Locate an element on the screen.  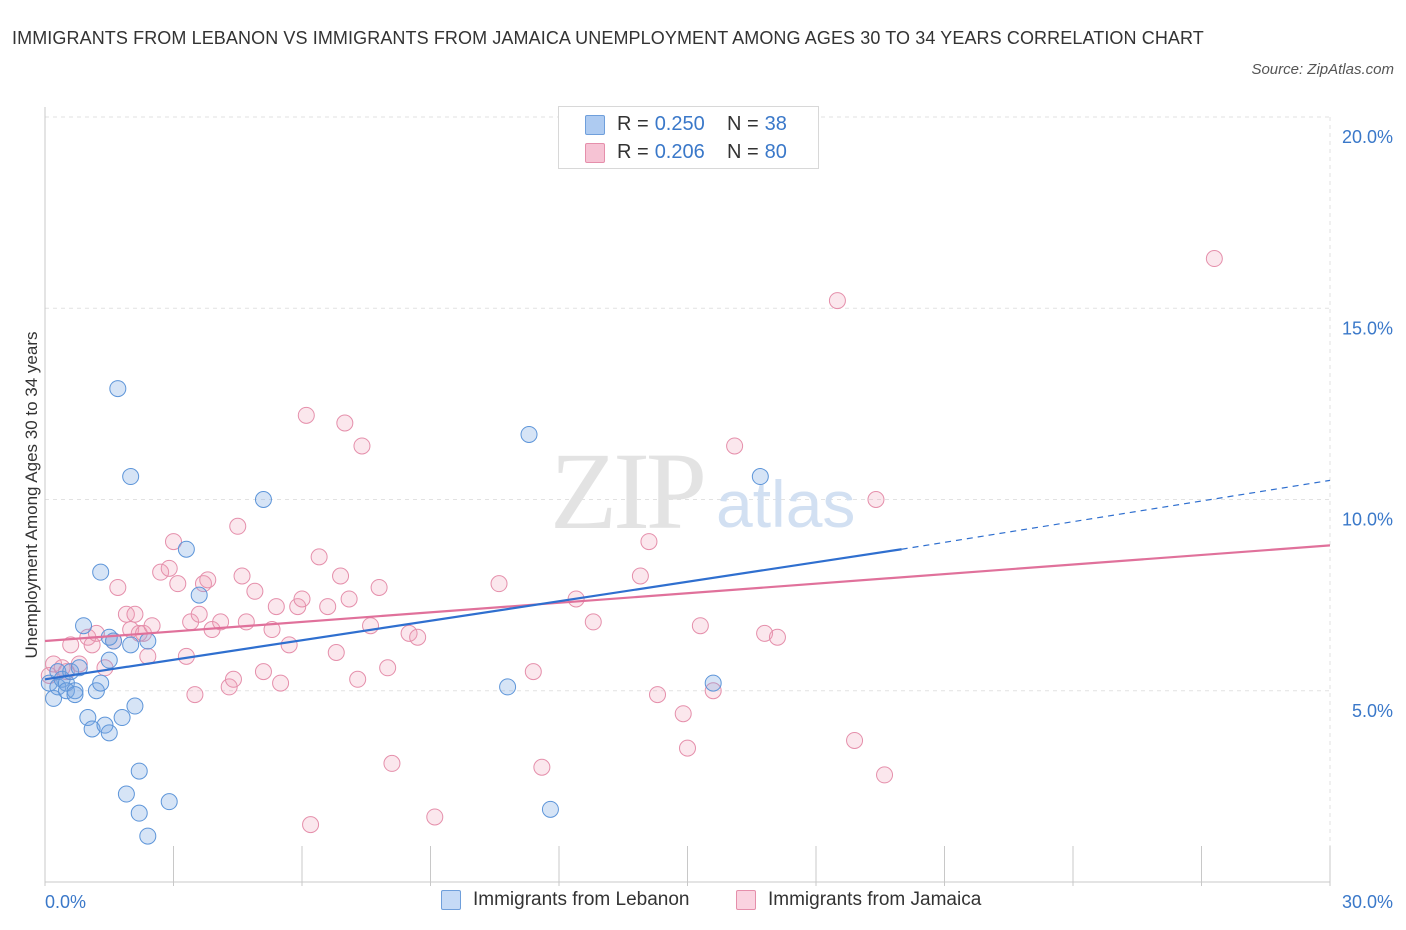
legend-row-jamaica: R = 0.206 N = 80 is located at coordinates (686, 153).